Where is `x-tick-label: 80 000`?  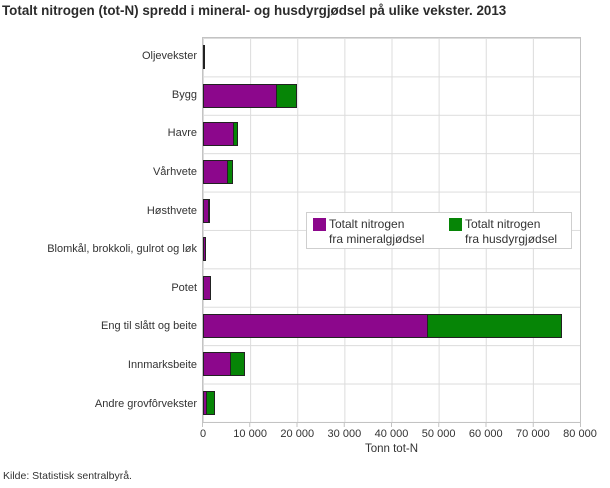
x-tick-label: 80 000 is located at coordinates (580, 434).